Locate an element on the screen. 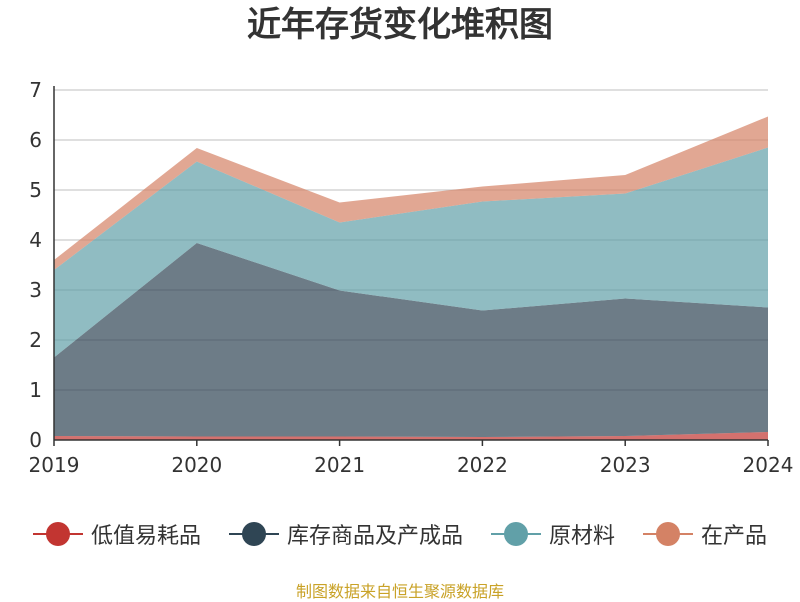  legend-label: 低值易耗品 is located at coordinates (145, 536).